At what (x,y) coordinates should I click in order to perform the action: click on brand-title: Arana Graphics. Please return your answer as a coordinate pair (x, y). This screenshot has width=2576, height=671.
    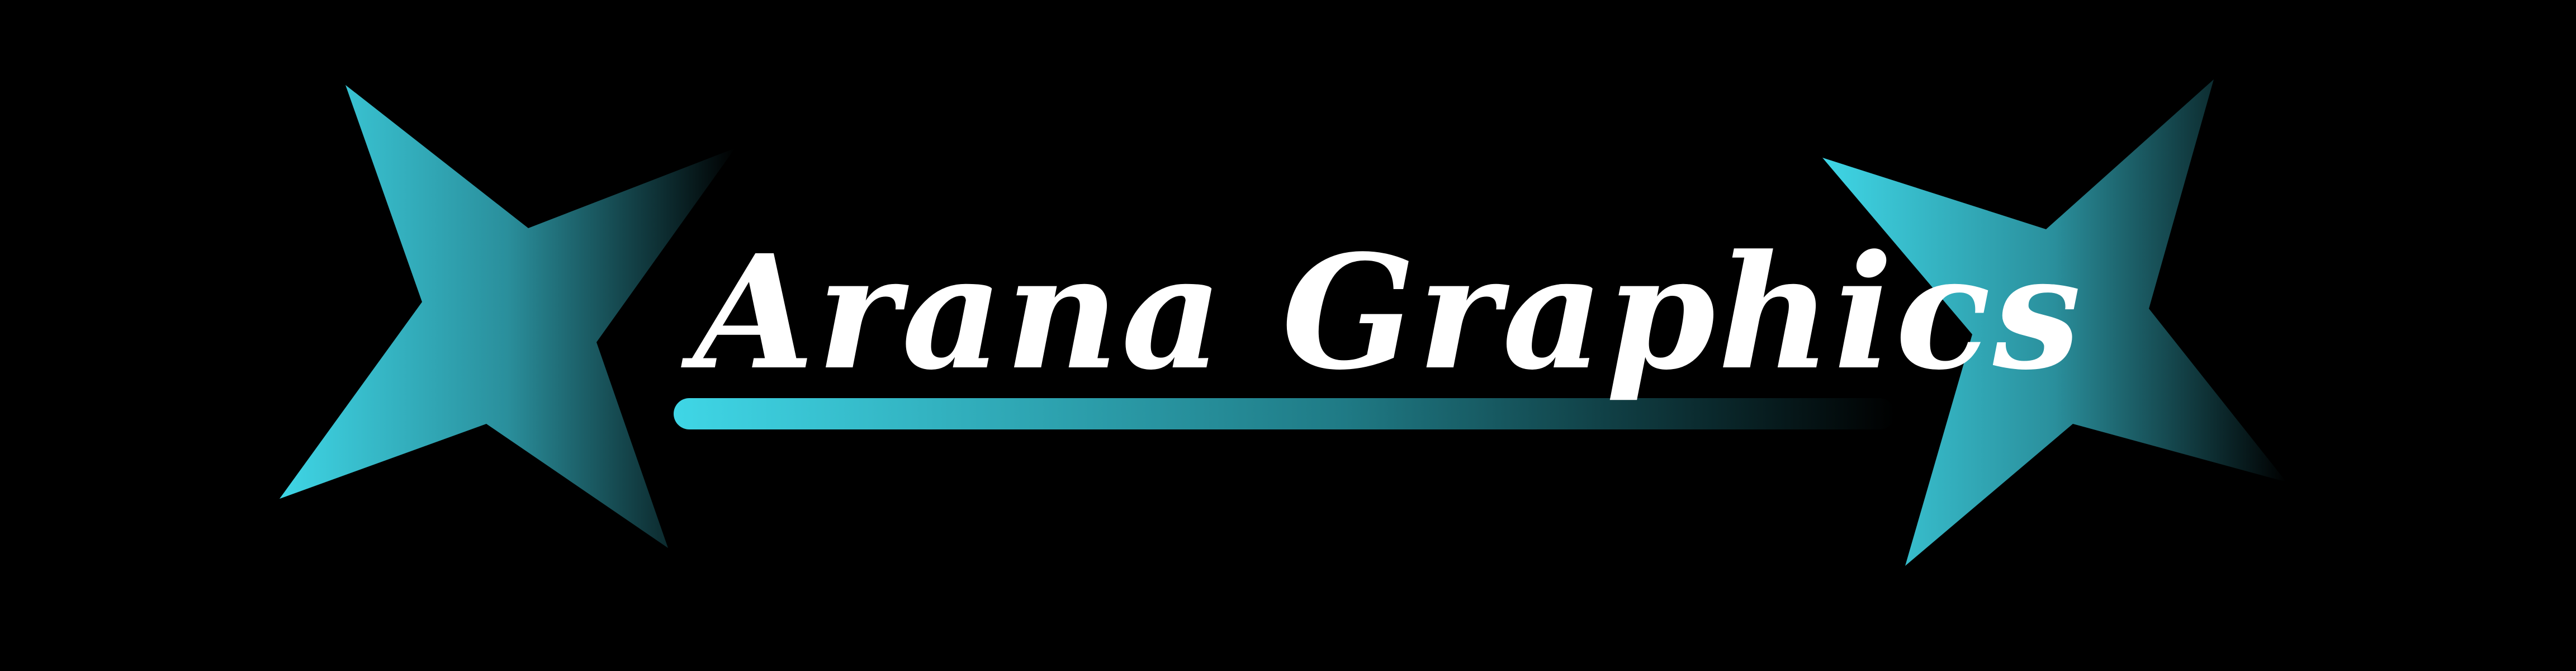
    Looking at the image, I should click on (1388, 313).